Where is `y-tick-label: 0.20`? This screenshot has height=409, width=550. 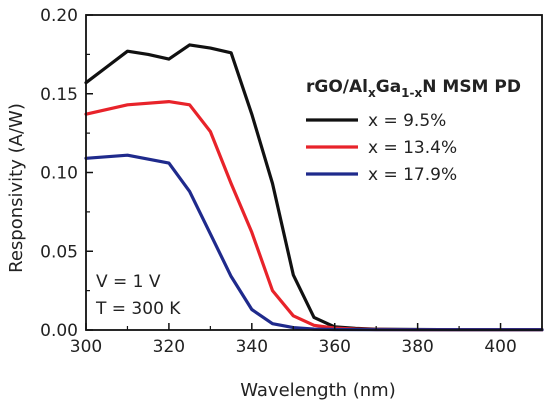 y-tick-label: 0.20 is located at coordinates (59, 16).